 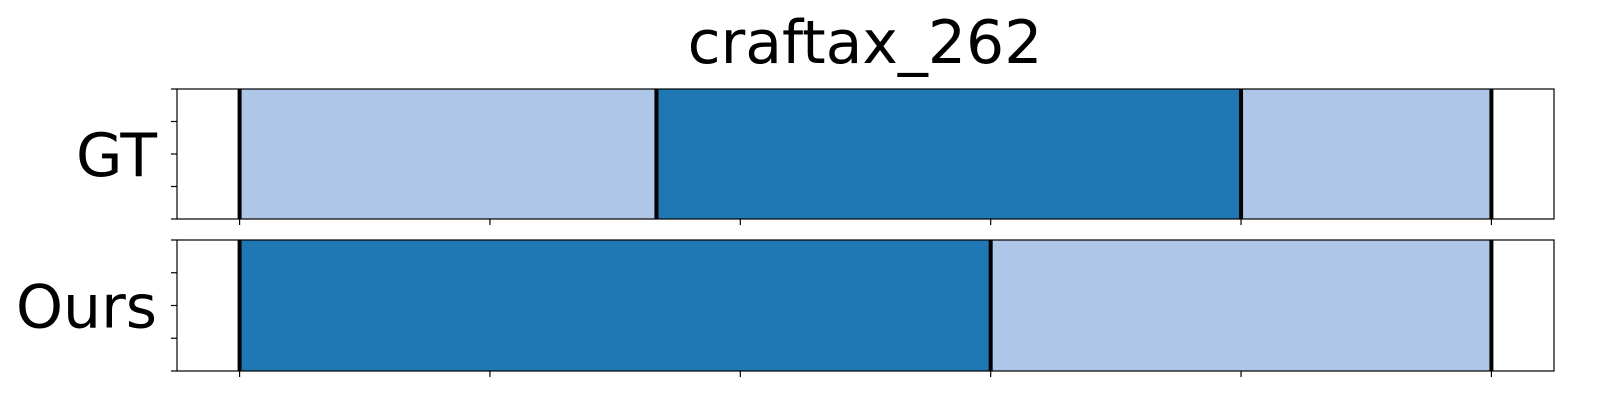 What do you see at coordinates (86, 308) in the screenshot?
I see `row-label-1: Ours` at bounding box center [86, 308].